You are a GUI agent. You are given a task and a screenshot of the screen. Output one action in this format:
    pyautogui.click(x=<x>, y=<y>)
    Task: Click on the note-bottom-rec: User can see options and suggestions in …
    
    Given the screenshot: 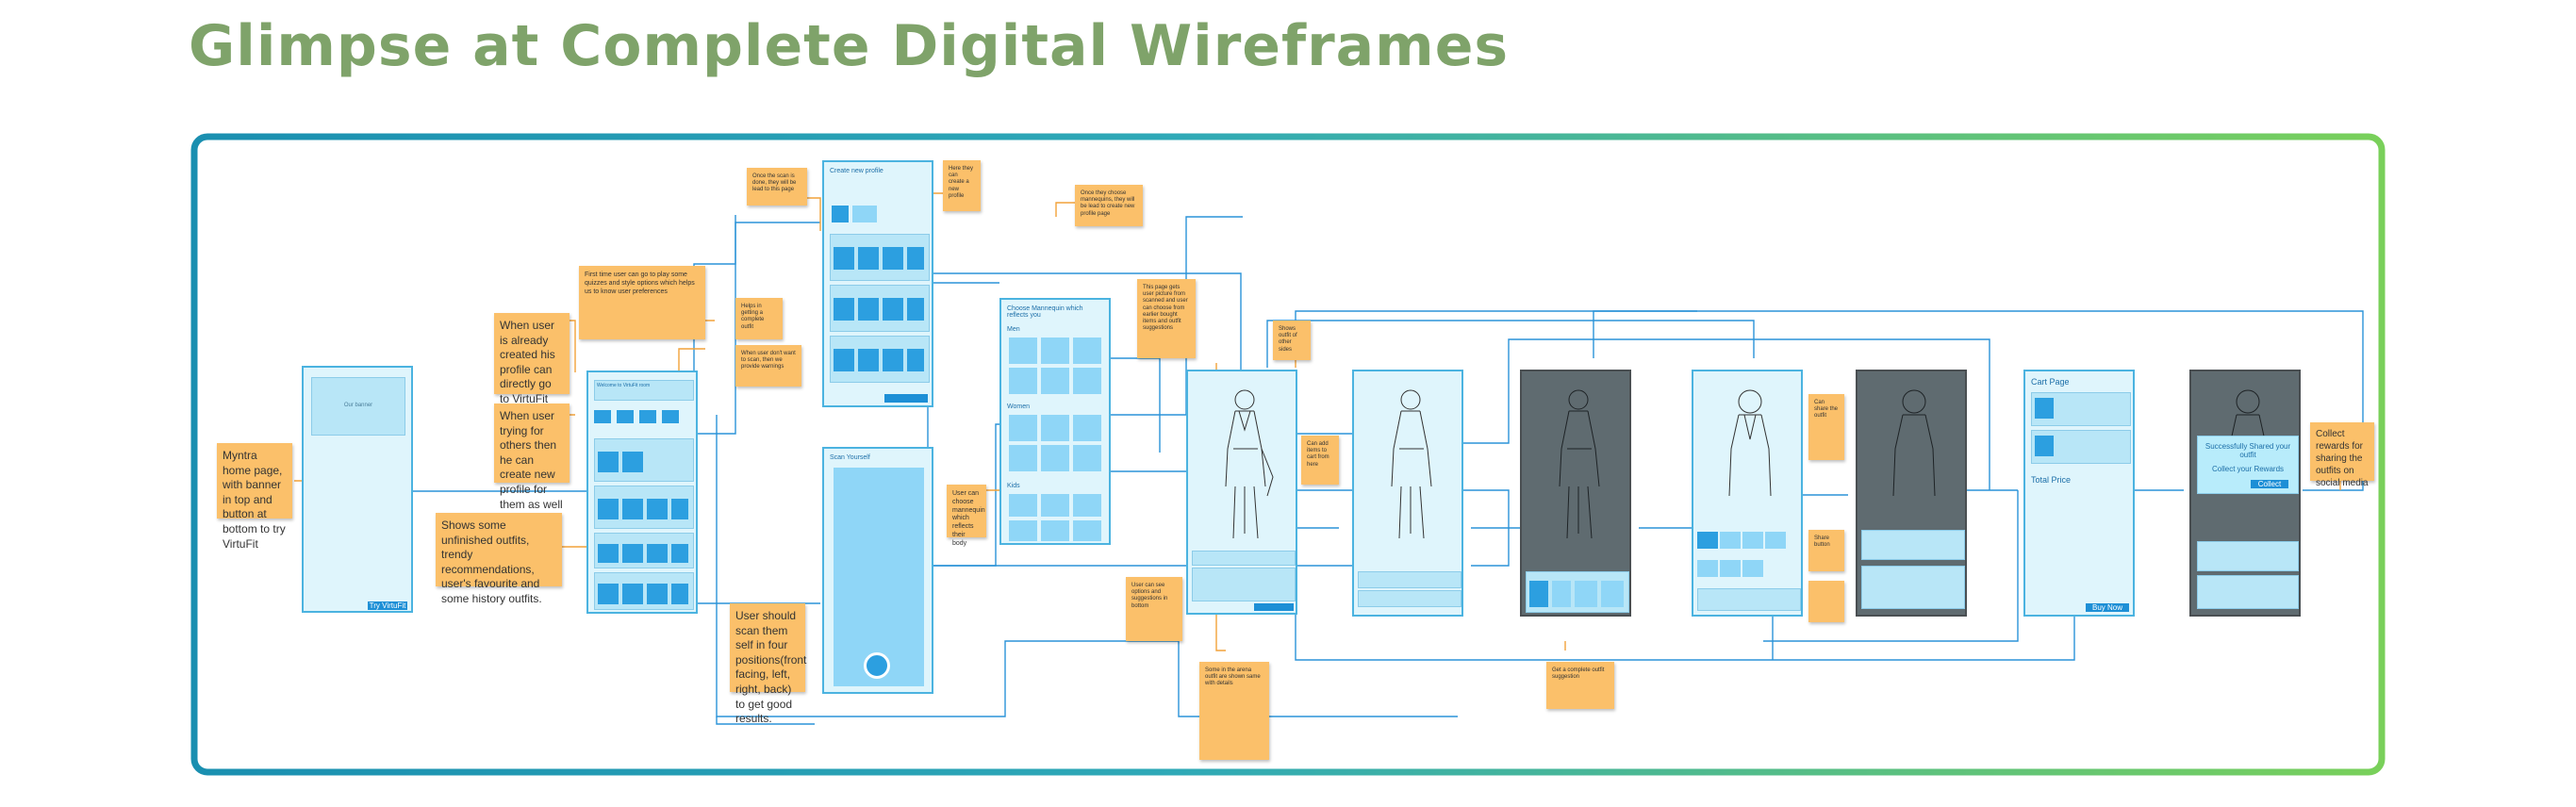 What is the action you would take?
    pyautogui.click(x=1154, y=609)
    